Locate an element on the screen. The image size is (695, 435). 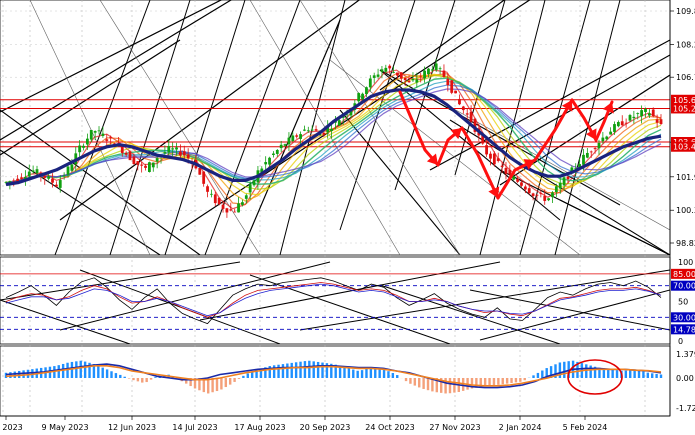
level-badge-label: 103.401 is located at coordinates (684, 147).